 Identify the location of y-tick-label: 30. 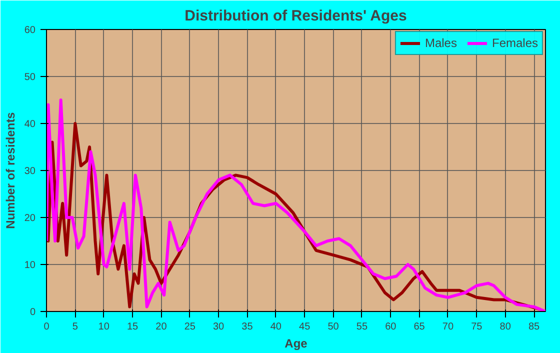
(30, 171).